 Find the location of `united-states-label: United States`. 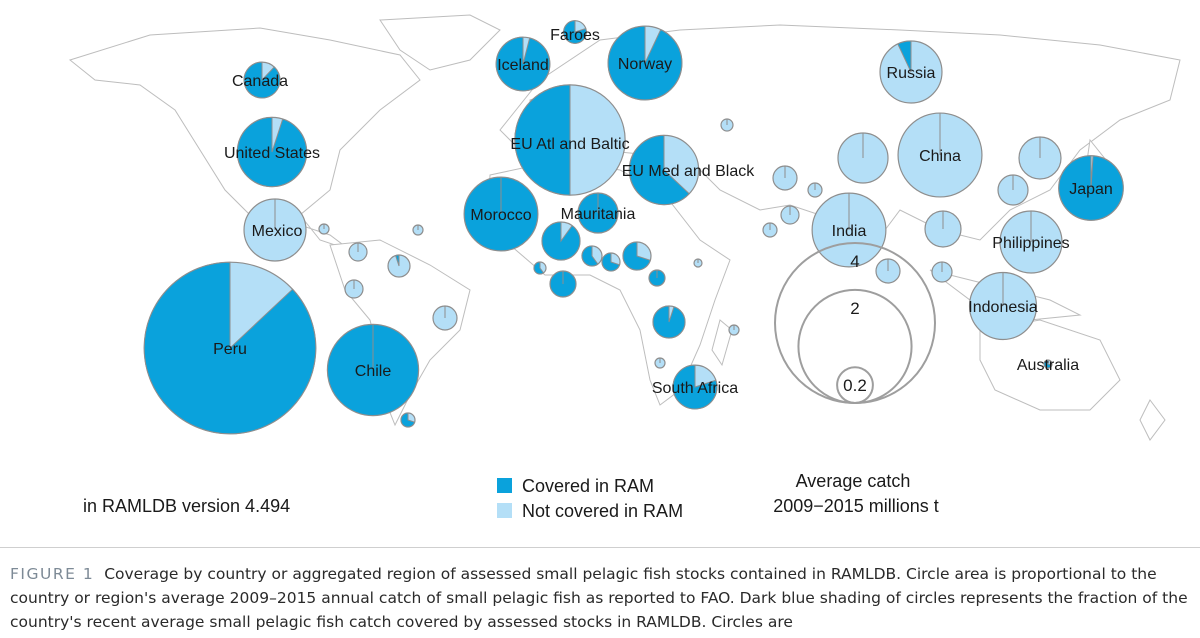

united-states-label: United States is located at coordinates (272, 153).